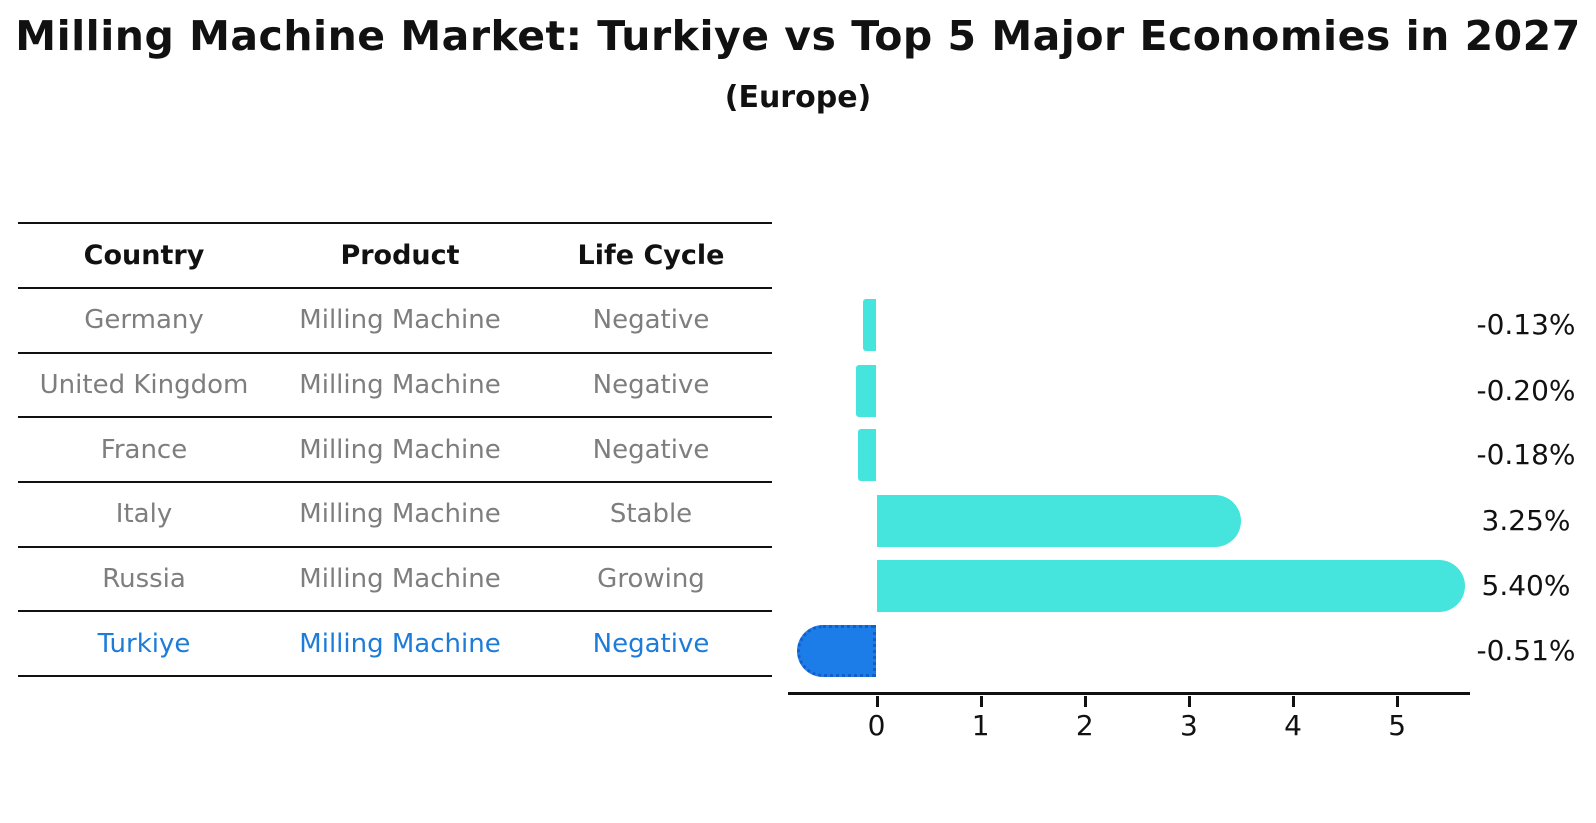  What do you see at coordinates (798, 97) in the screenshot?
I see `chart-subtitle: (Europe)` at bounding box center [798, 97].